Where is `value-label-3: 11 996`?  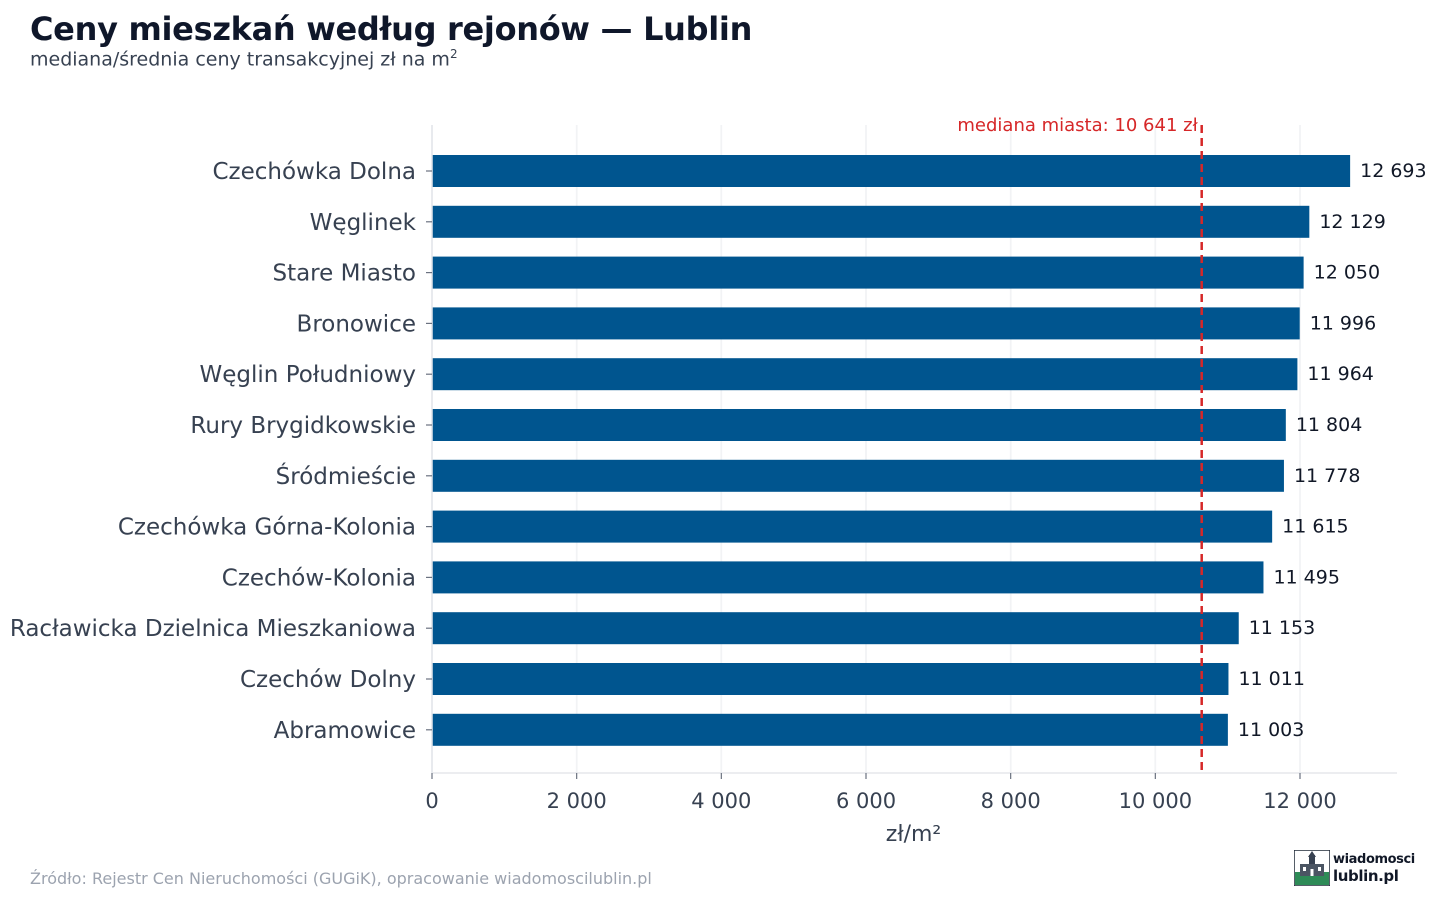 value-label-3: 11 996 is located at coordinates (1343, 323).